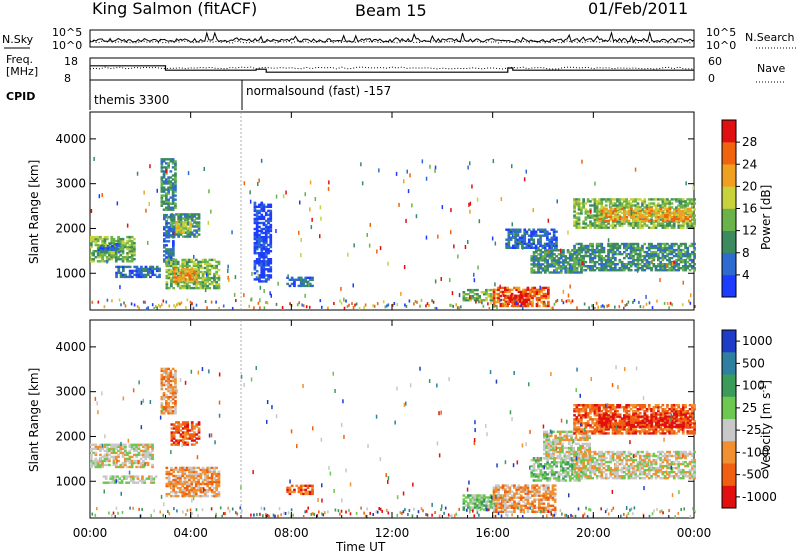 Image resolution: width=800 pixels, height=558 pixels. What do you see at coordinates (721, 32) in the screenshot?
I see `noise-right-tick-top: 10^5` at bounding box center [721, 32].